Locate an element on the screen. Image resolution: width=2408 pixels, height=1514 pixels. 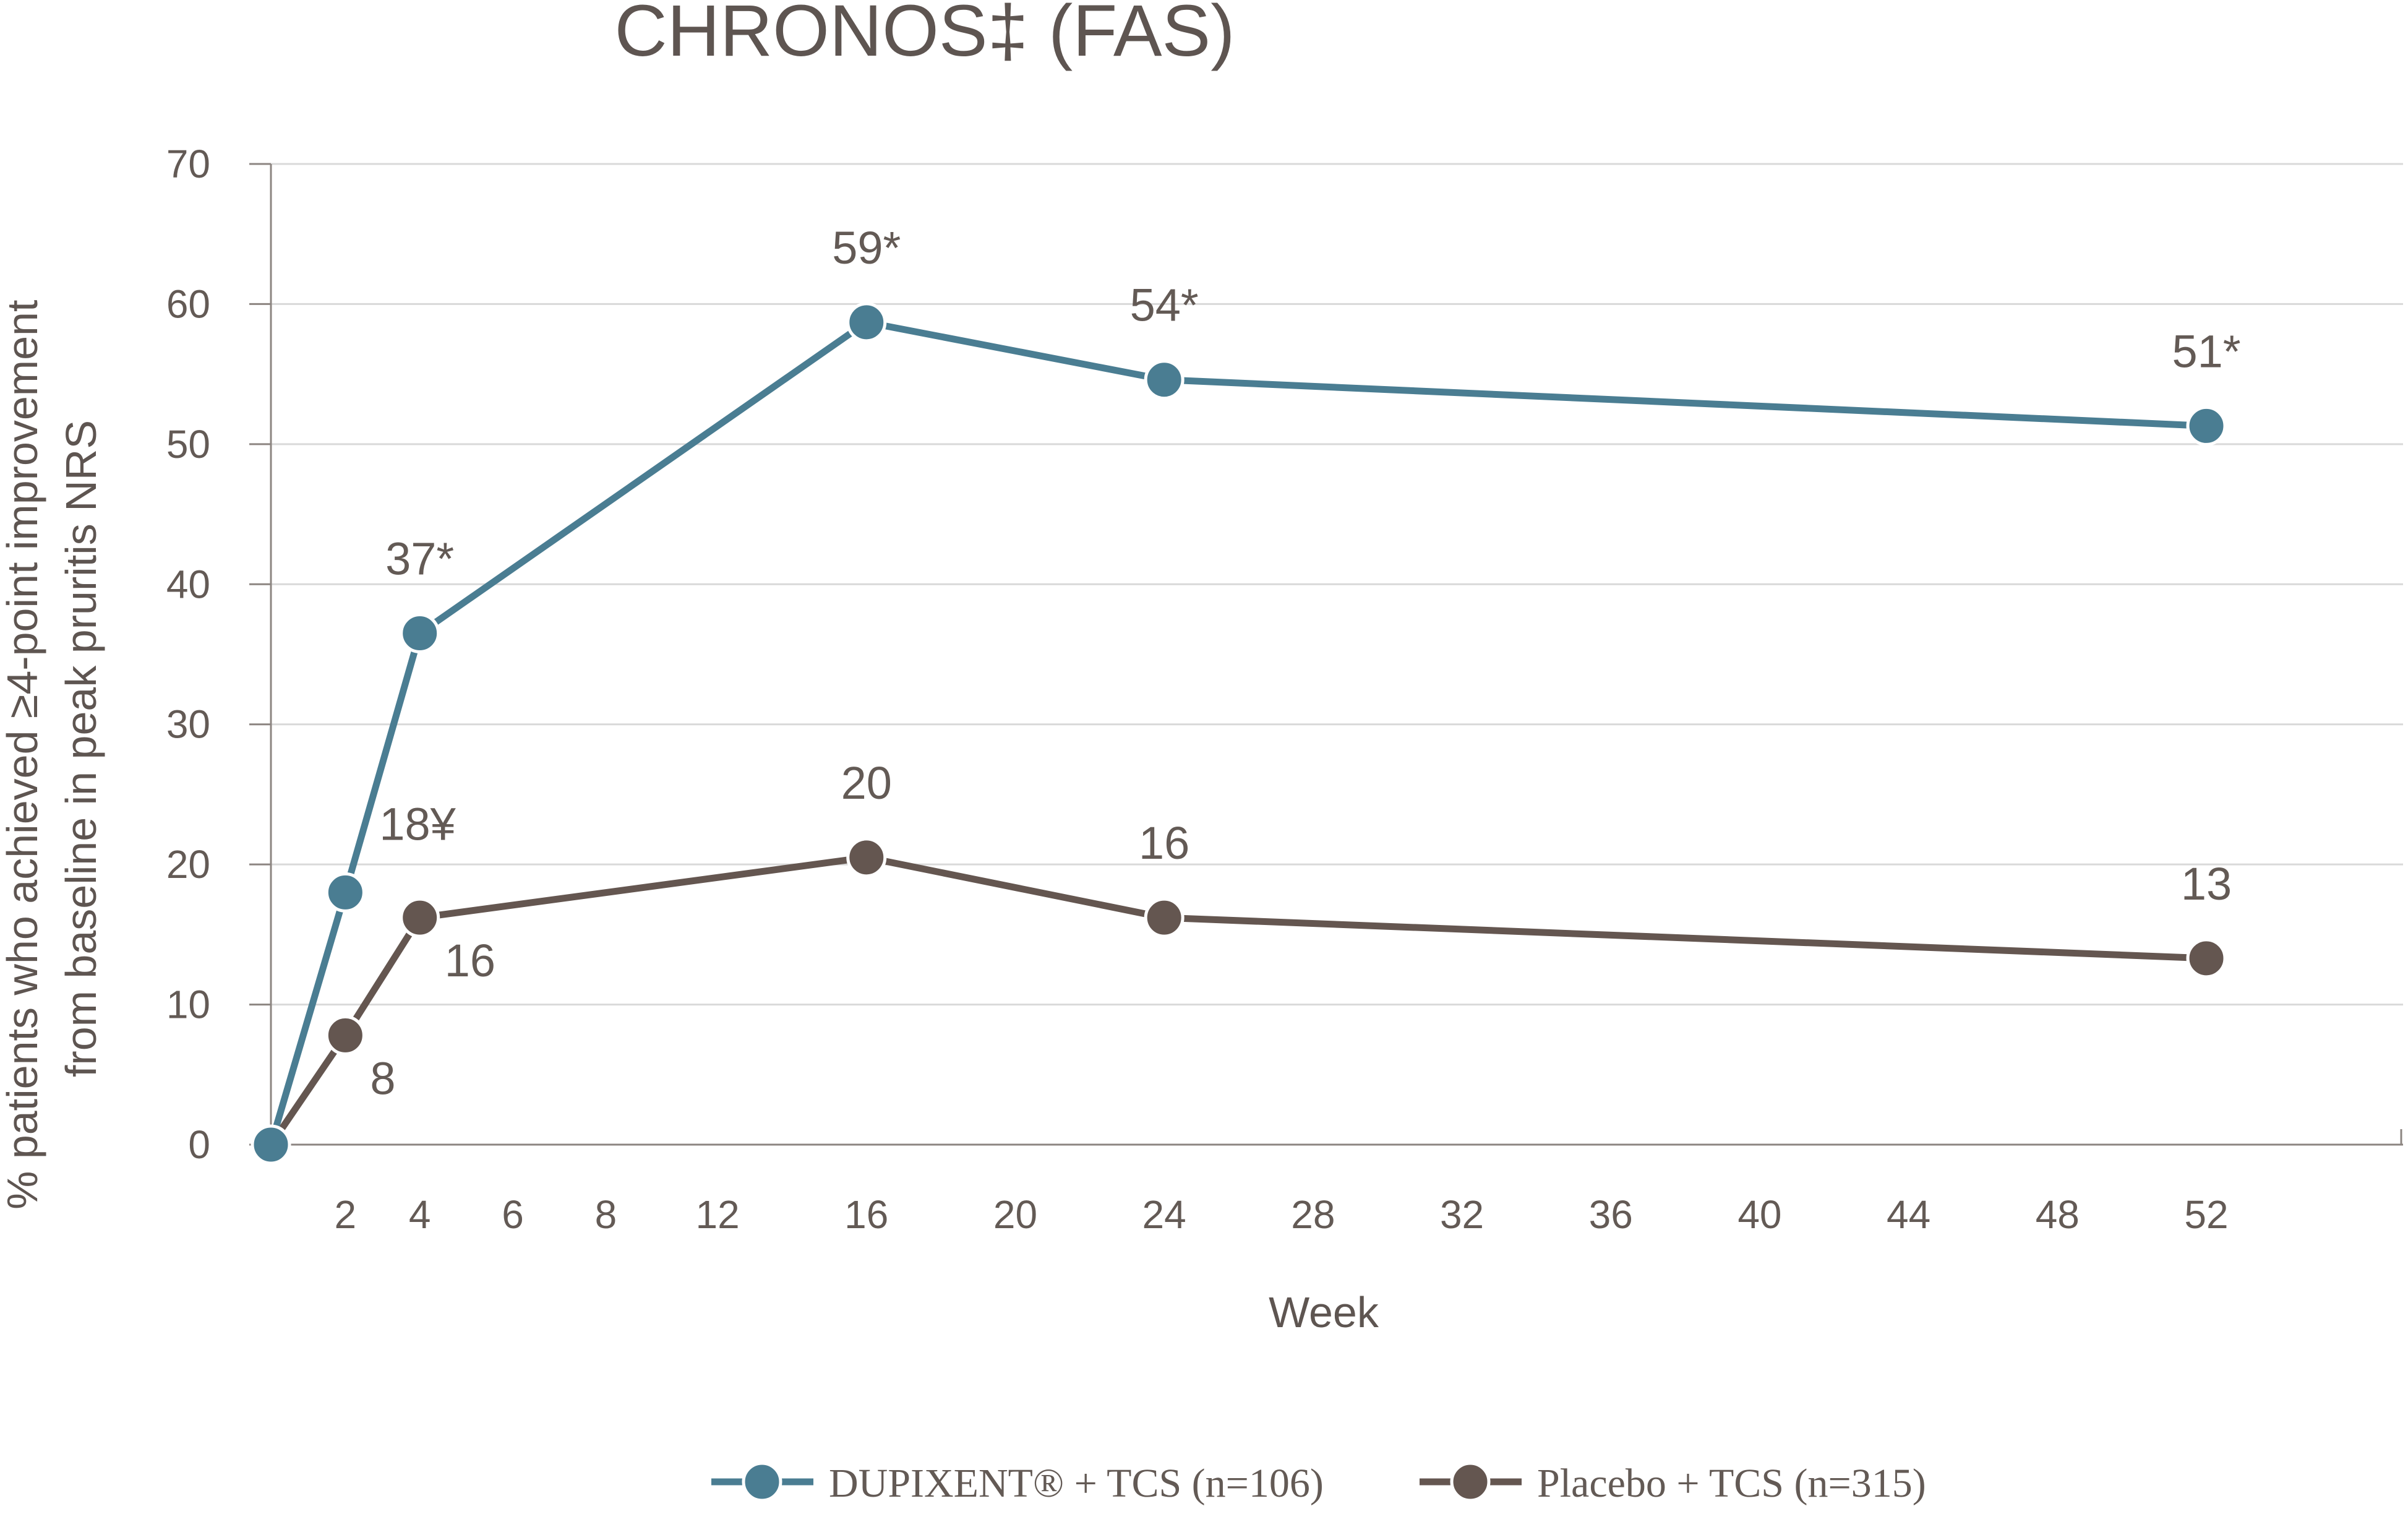
x-tick-label-36: 36 is located at coordinates (1611, 1214).